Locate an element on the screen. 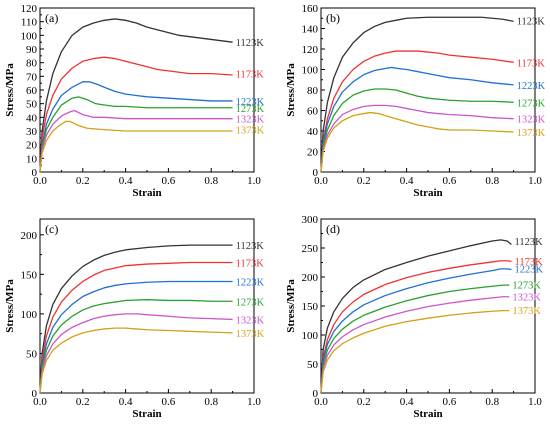 Image resolution: width=550 pixels, height=427 pixels. y-tick-label: 20 is located at coordinates (32, 146).